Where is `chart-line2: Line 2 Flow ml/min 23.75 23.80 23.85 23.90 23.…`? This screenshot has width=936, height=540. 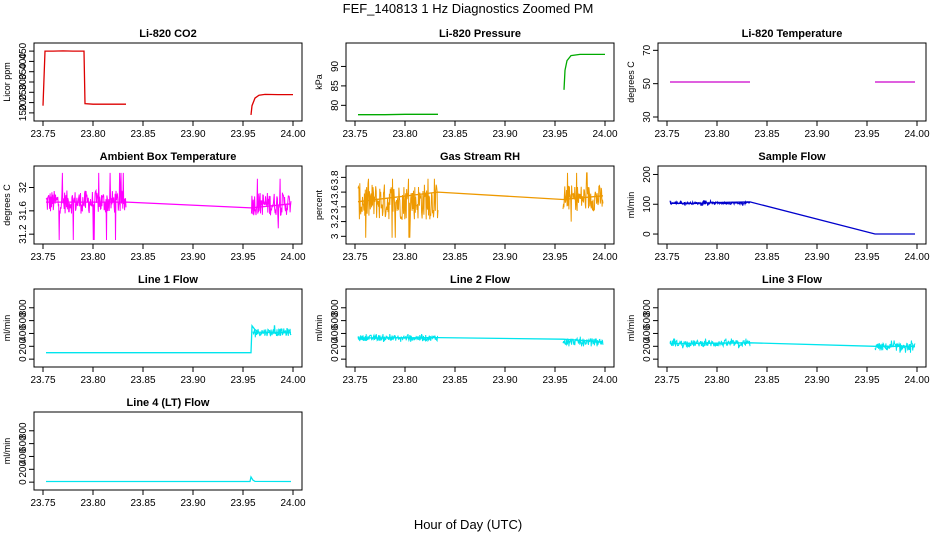 chart-line2: Line 2 Flow ml/min 23.75 23.80 23.85 23.90 23.… is located at coordinates (466, 330).